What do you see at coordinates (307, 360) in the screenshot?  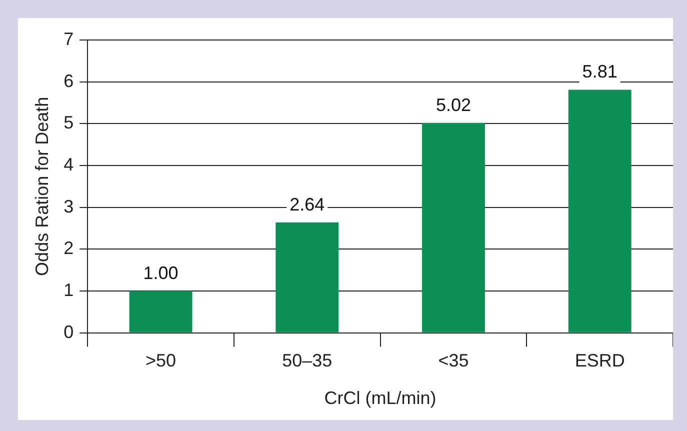 I see `x-tick-label: 50–35` at bounding box center [307, 360].